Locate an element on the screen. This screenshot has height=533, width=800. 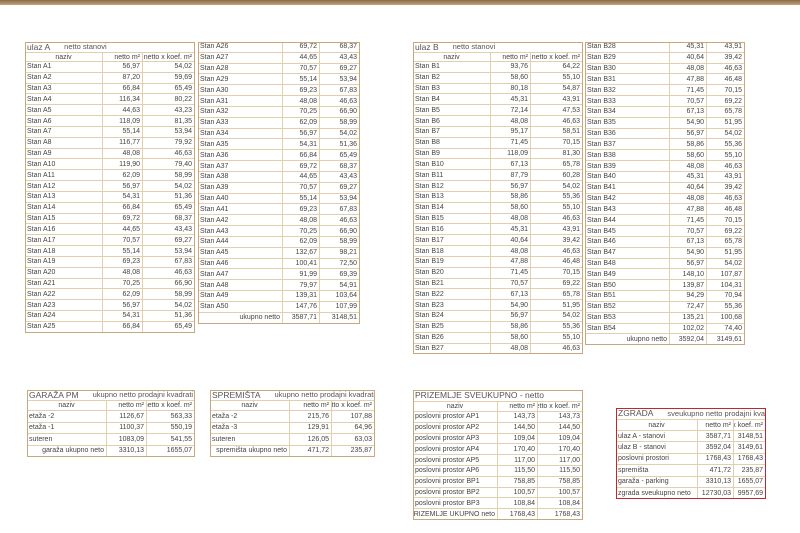
table-cell: etaža -2 is located at coordinates (67, 417).